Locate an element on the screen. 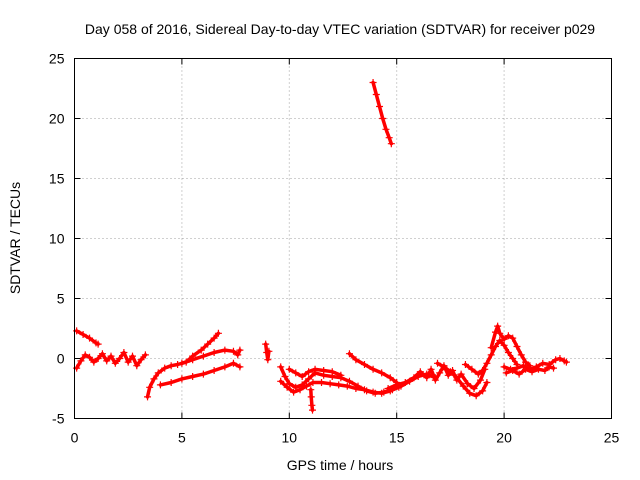 This screenshot has height=480, width=640. y-tick-label: 15 is located at coordinates (57, 179).